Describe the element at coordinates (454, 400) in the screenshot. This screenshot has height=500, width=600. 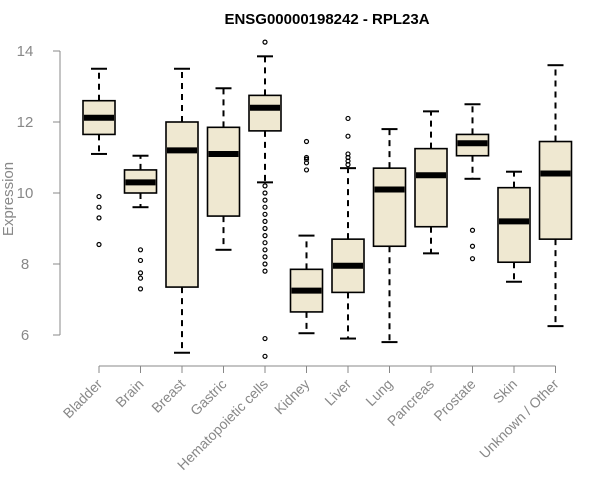
I see `x-tick-label: Prostate` at that location.